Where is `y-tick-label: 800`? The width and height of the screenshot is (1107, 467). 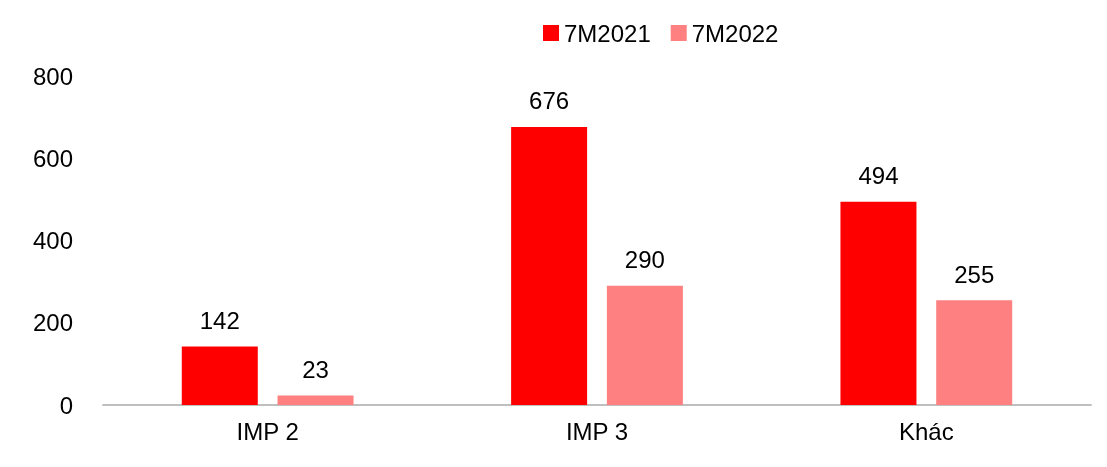
y-tick-label: 800 is located at coordinates (52, 76).